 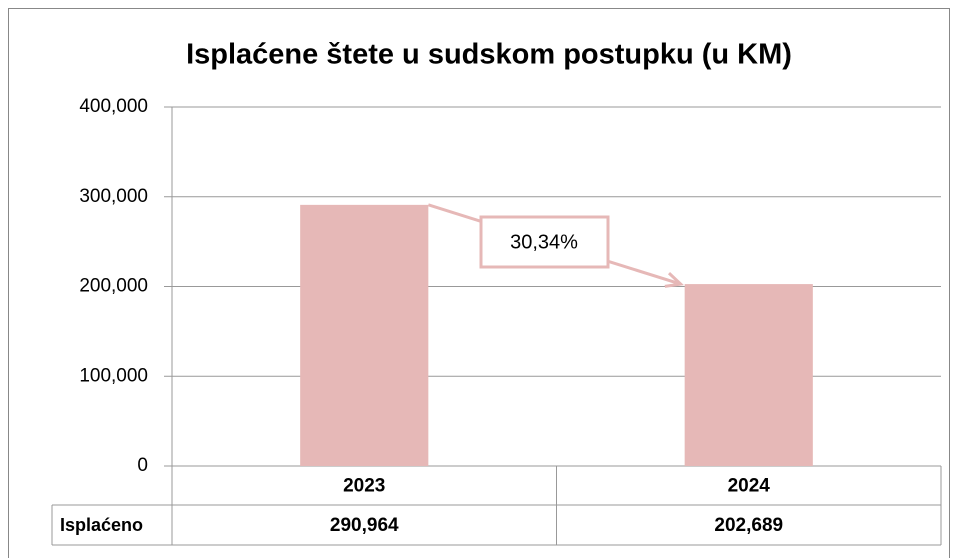 What do you see at coordinates (142, 465) in the screenshot?
I see `y-tick-label: 0` at bounding box center [142, 465].